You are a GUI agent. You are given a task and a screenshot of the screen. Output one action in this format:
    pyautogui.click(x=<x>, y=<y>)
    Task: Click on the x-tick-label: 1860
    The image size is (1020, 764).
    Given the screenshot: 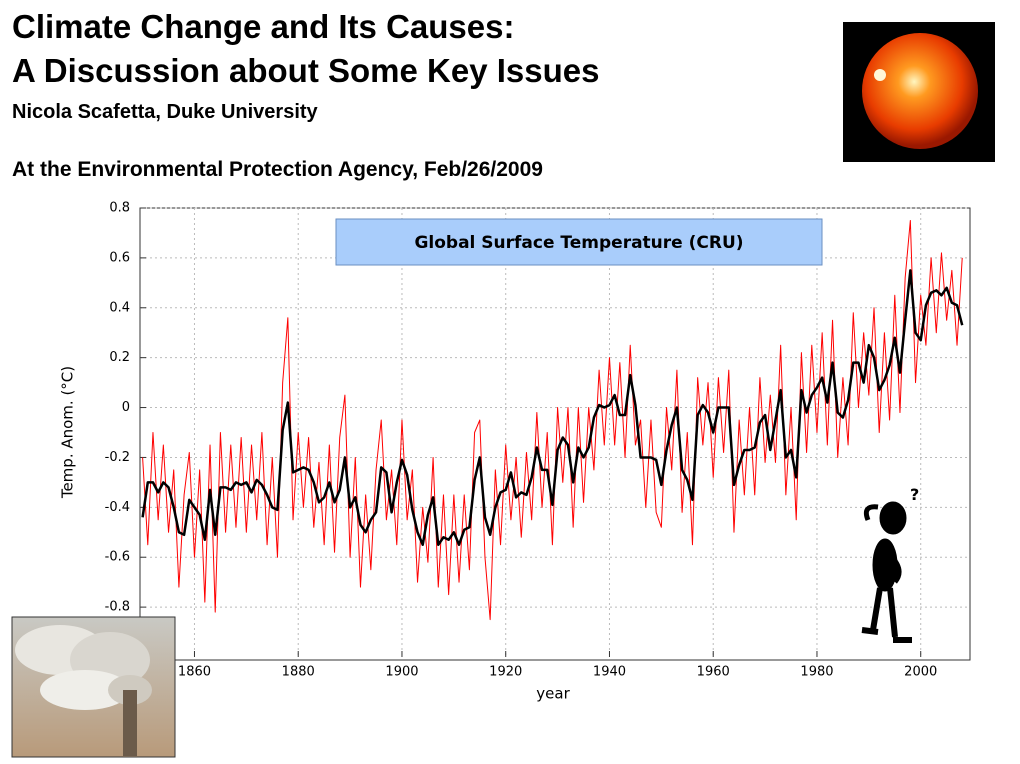 What is the action you would take?
    pyautogui.click(x=194, y=672)
    